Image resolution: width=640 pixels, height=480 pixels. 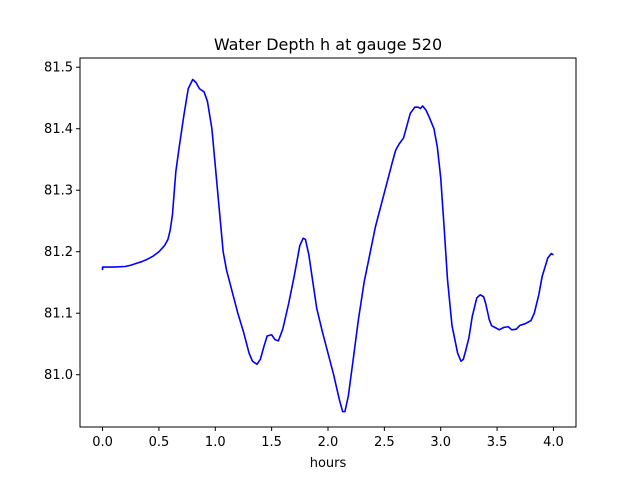 What do you see at coordinates (58, 252) in the screenshot?
I see `y-tick-label: 81.2` at bounding box center [58, 252].